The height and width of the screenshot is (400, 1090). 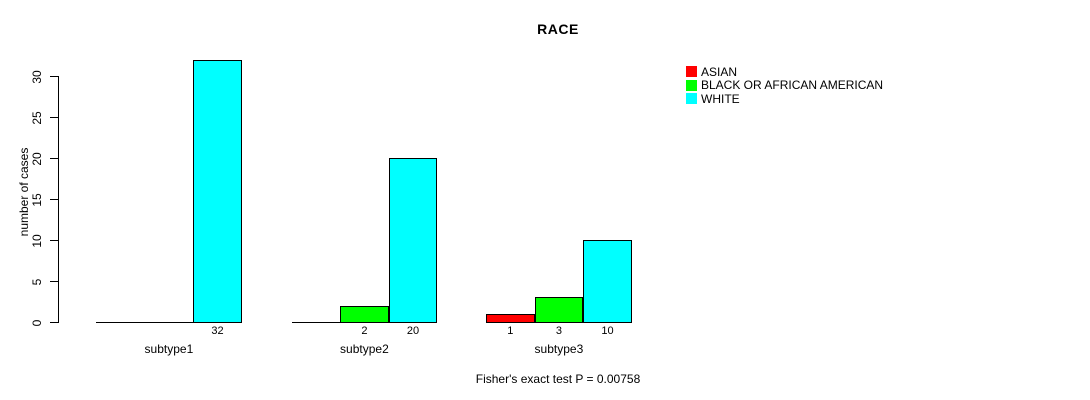 I want to click on legend-item-asian: ASIAN, so click(x=784, y=72).